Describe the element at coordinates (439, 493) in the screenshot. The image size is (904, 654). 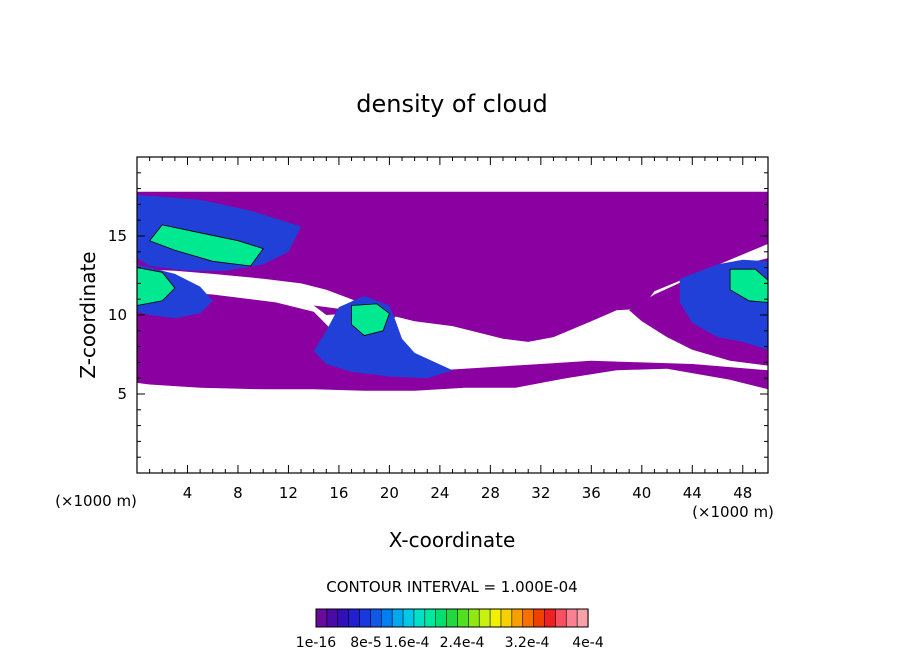
I see `x-tick-label: 24` at that location.